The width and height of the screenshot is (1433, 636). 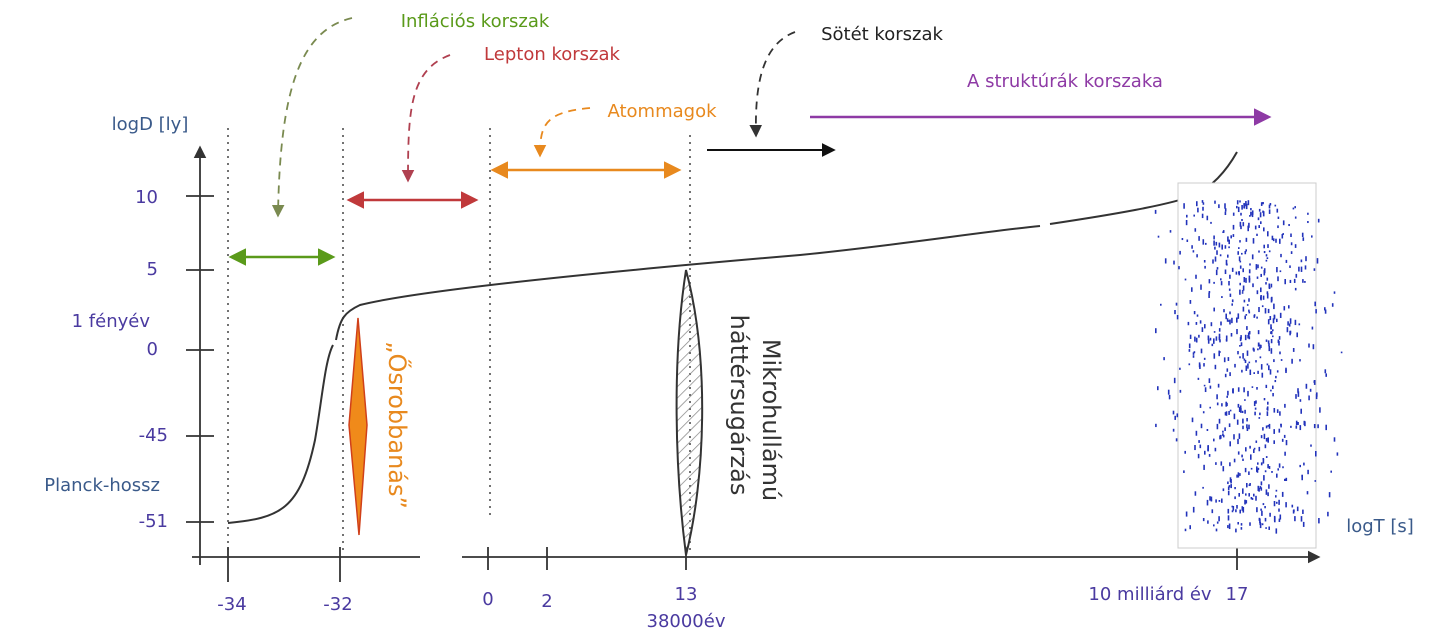 I want to click on annotation: Mikrohullámú, so click(x=771, y=420).